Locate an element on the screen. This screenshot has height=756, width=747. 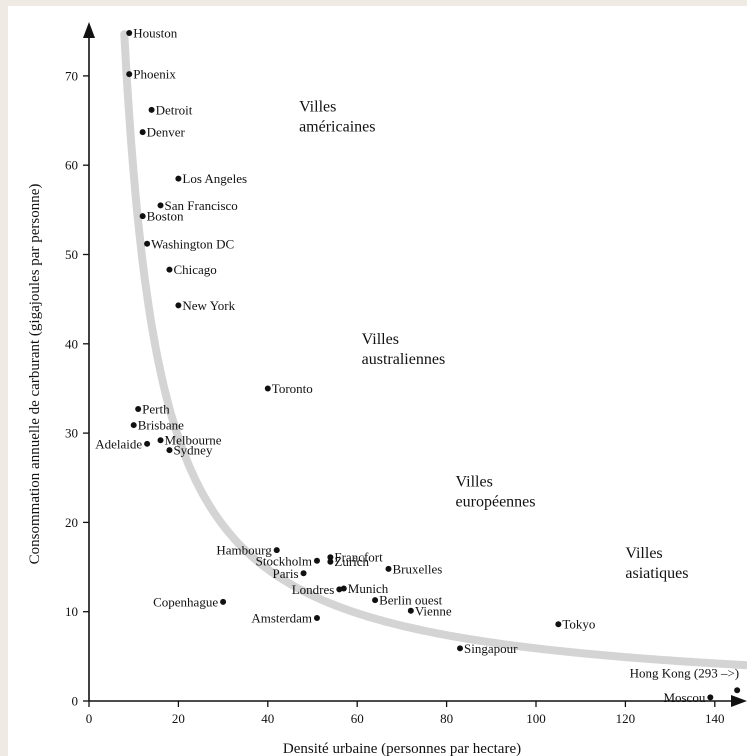
x-tick-label: 20 is located at coordinates (178, 718).